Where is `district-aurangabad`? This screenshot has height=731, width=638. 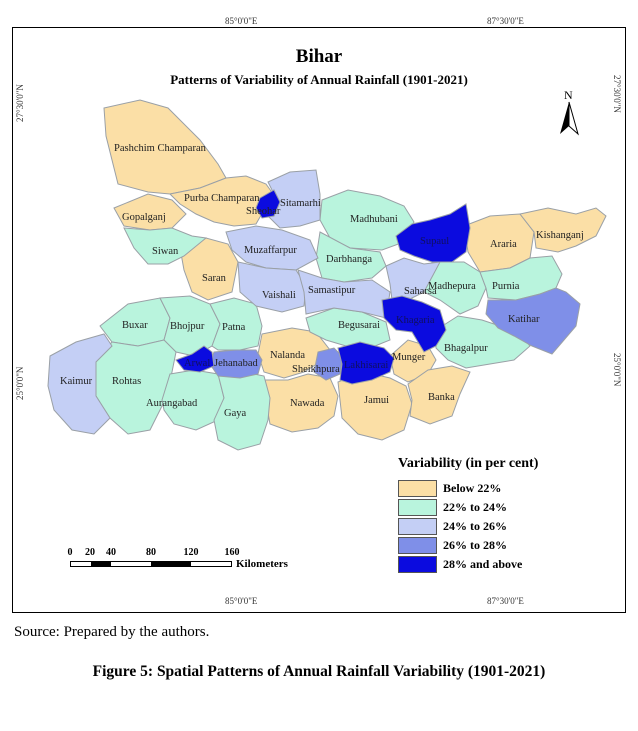 district-aurangabad is located at coordinates (193, 400).